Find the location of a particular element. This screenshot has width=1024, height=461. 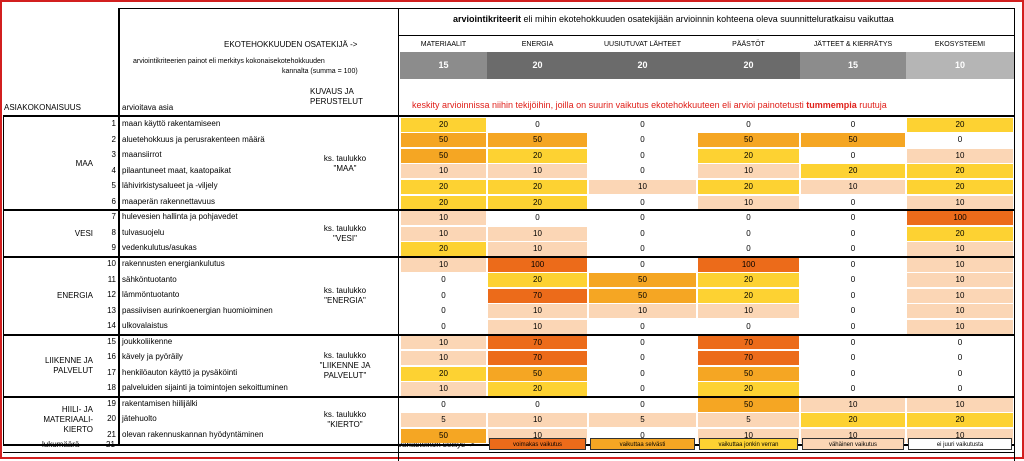

row-number: 13 is located at coordinates (111, 310).